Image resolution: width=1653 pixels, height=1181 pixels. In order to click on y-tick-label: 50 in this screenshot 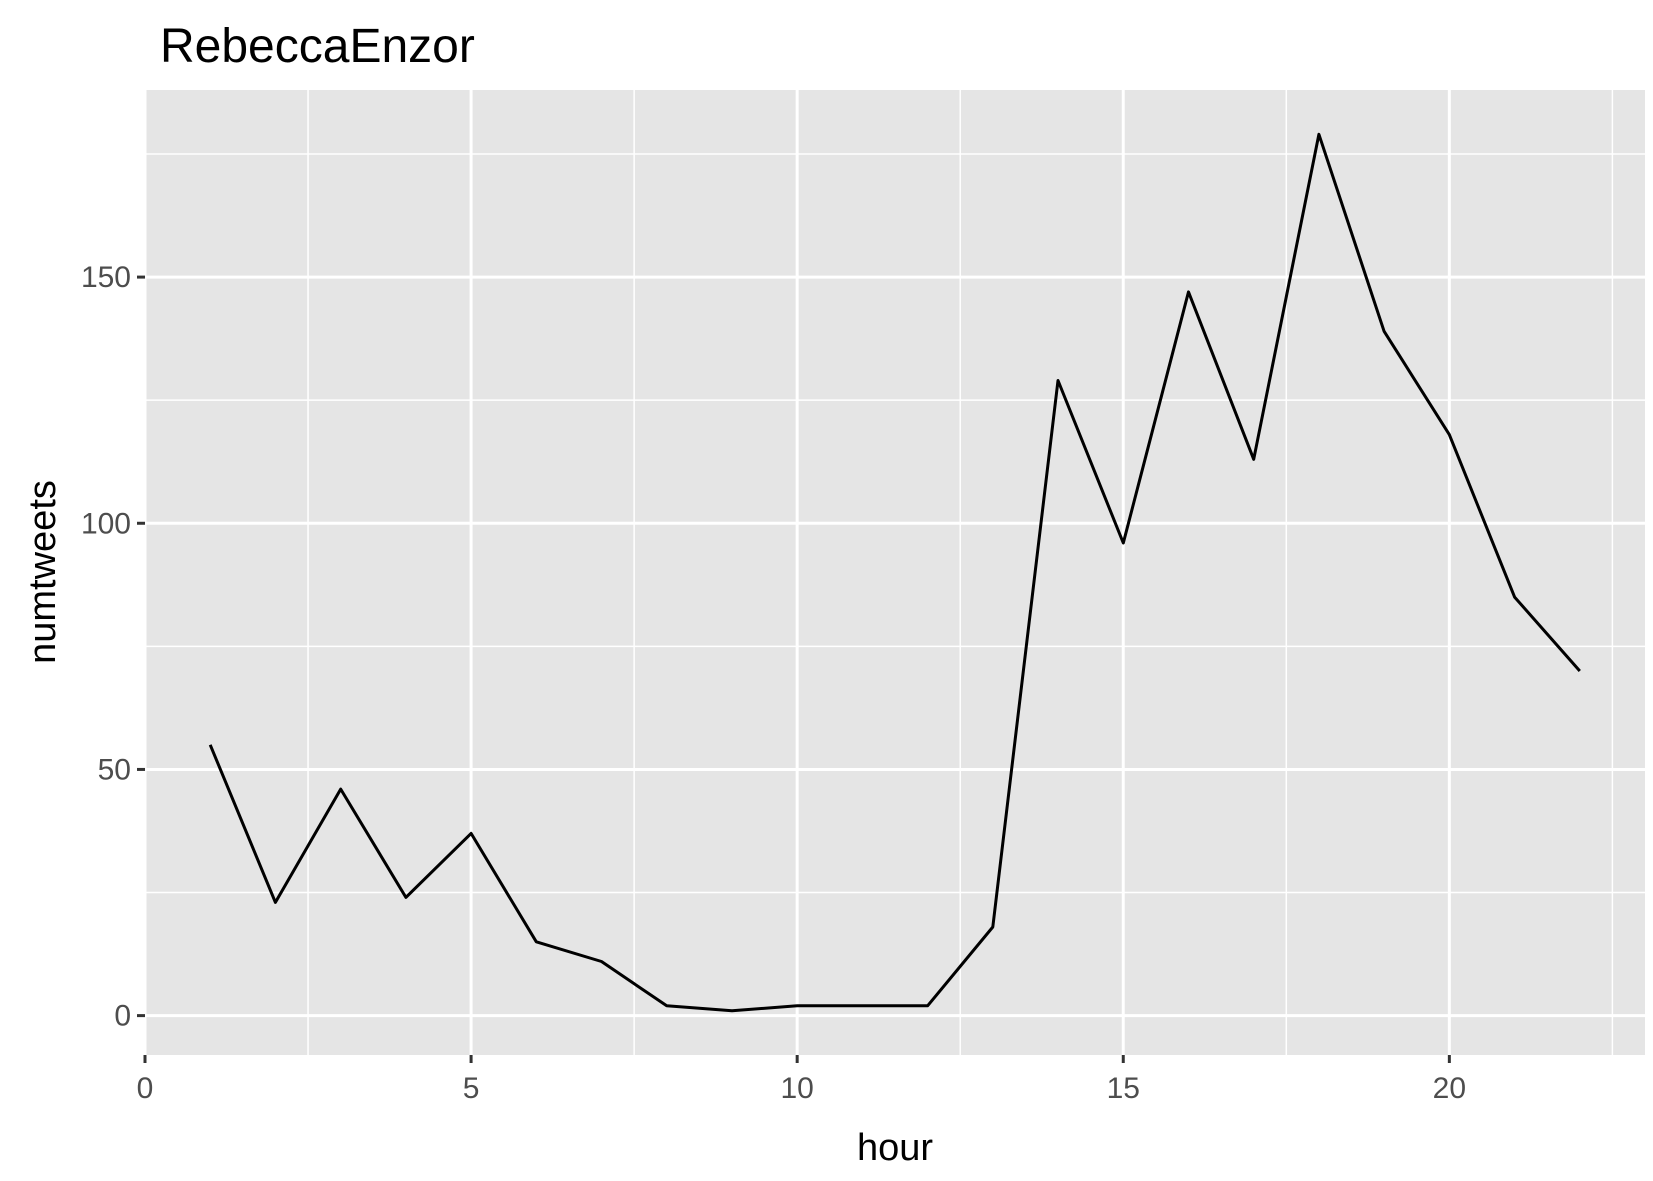, I will do `click(114, 769)`.